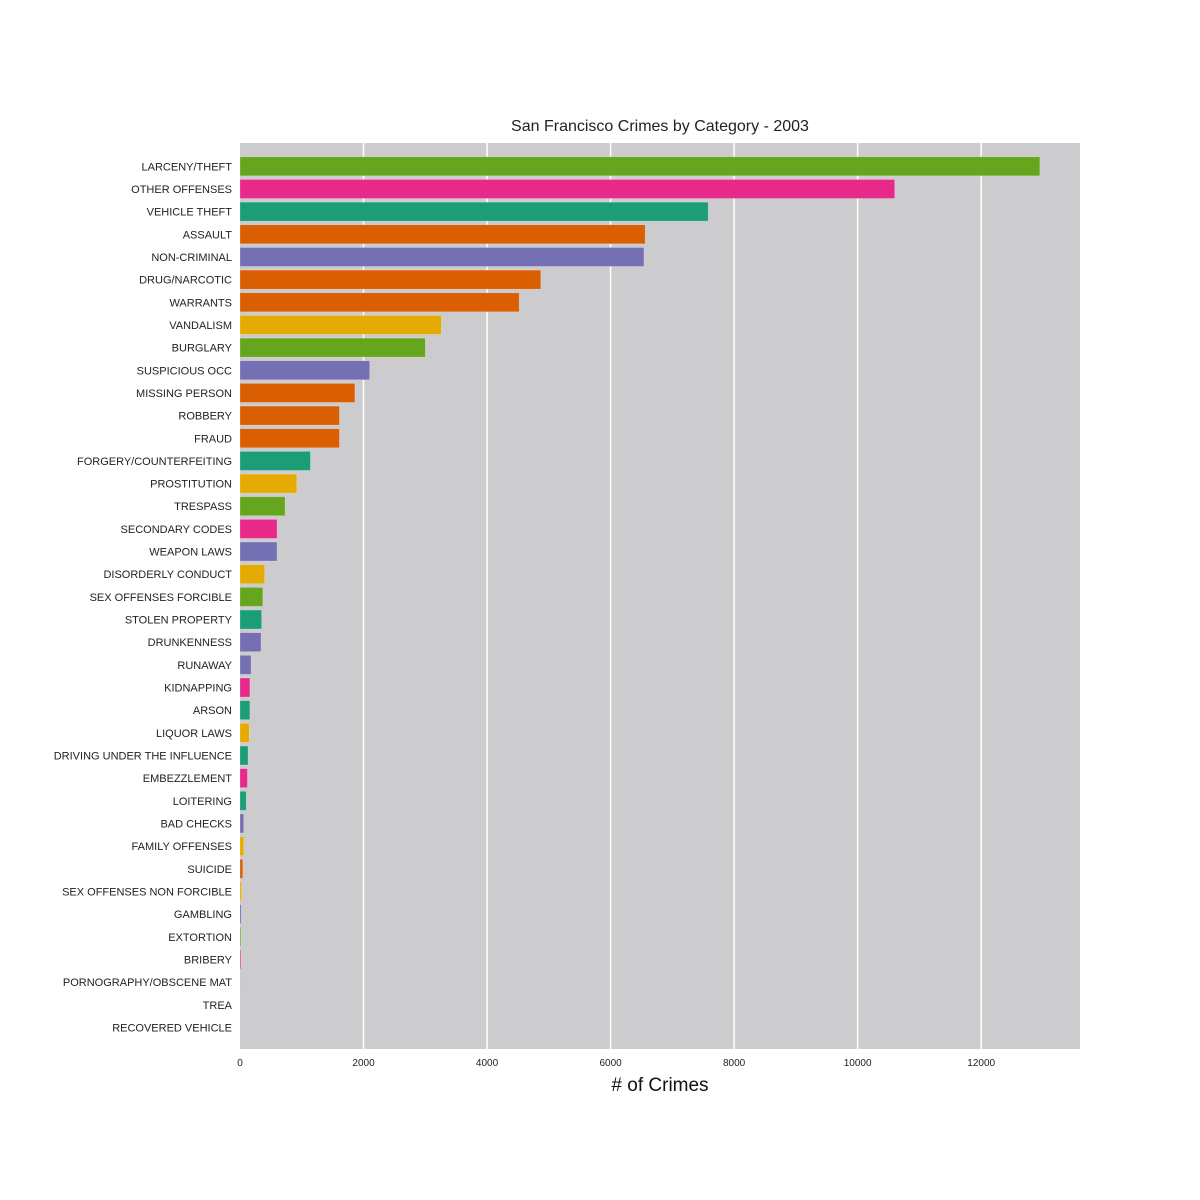 The height and width of the screenshot is (1200, 1200). What do you see at coordinates (185, 281) in the screenshot?
I see `category-label: DRUG/NARCOTIC` at bounding box center [185, 281].